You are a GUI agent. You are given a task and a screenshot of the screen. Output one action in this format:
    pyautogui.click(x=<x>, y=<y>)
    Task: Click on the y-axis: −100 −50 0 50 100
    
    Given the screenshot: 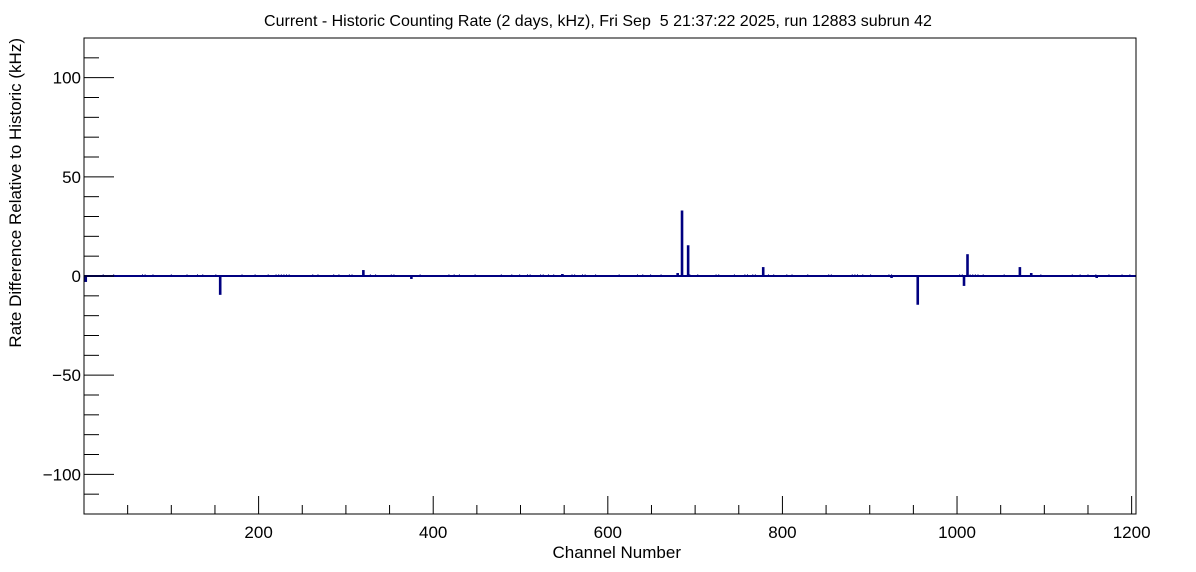 What is the action you would take?
    pyautogui.click(x=78, y=276)
    